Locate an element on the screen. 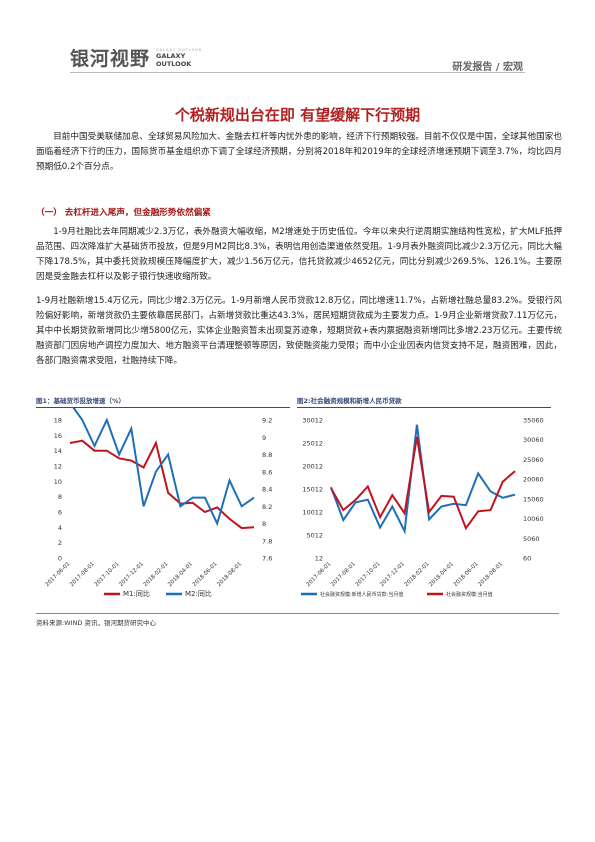  source-divider is located at coordinates (297, 613).